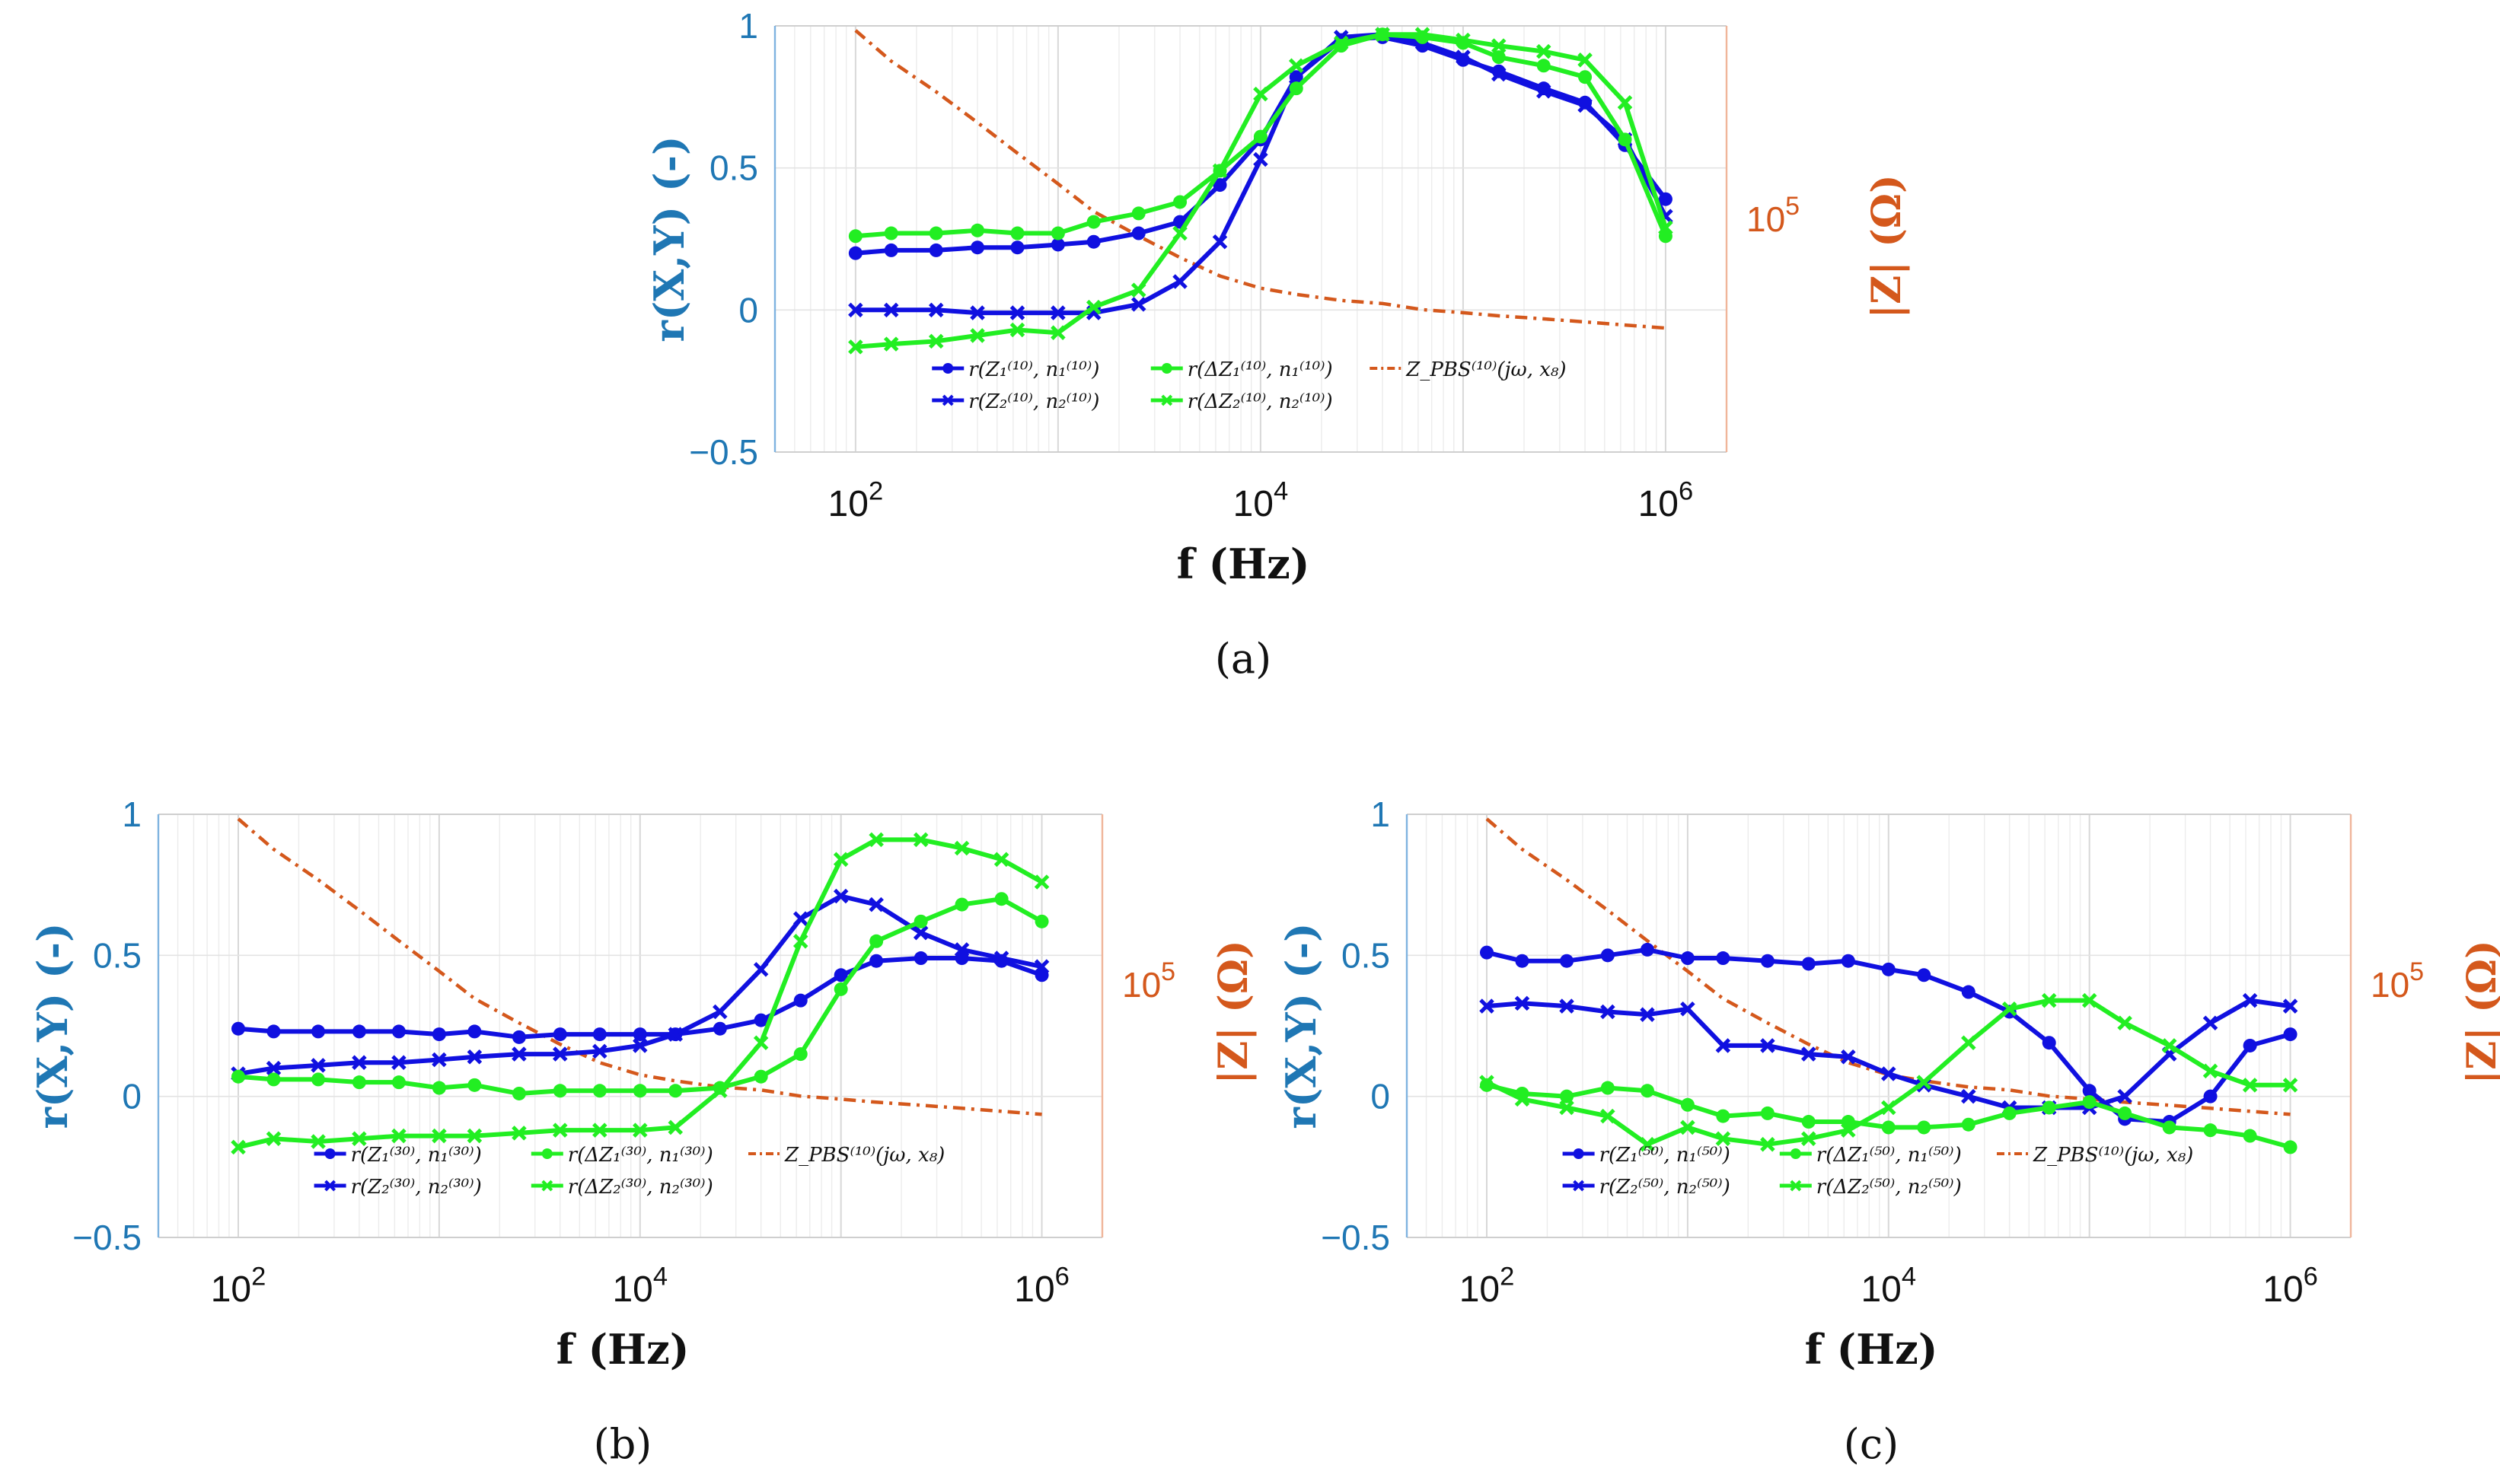 Image resolution: width=2500 pixels, height=1484 pixels. Describe the element at coordinates (1033, 401) in the screenshot. I see `legend-entry: r(Z₂⁽¹⁰⁾, n₂⁽¹⁰⁾)` at that location.